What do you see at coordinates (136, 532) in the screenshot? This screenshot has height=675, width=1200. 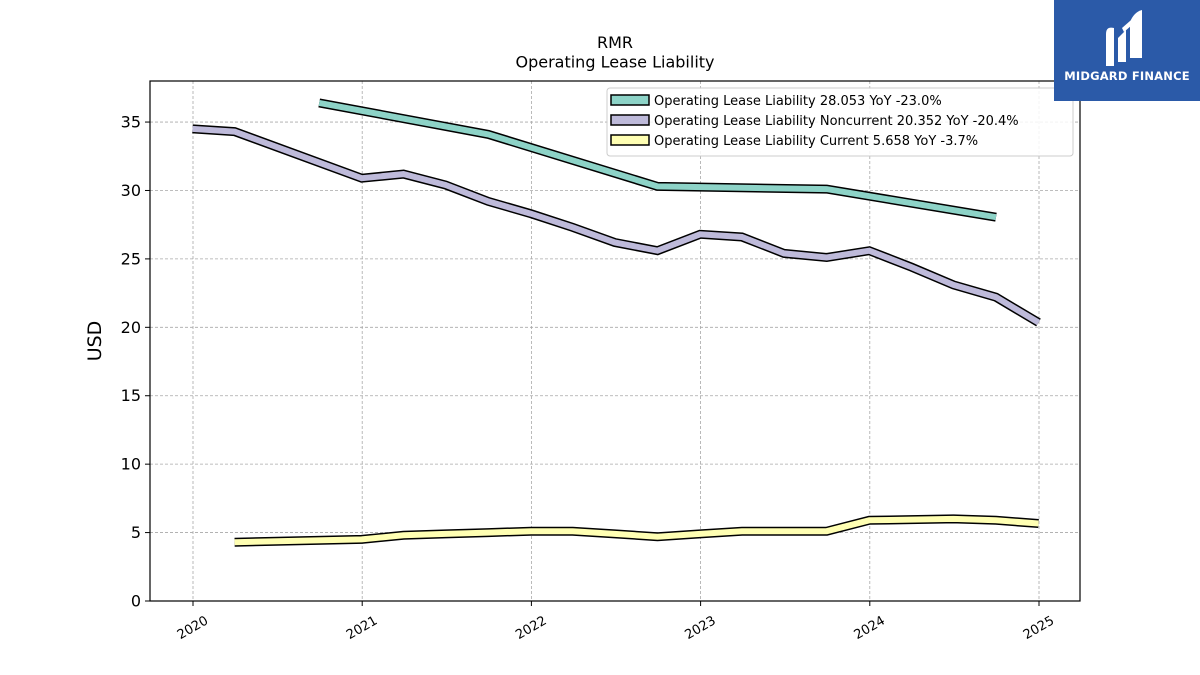 I see `y-tick-label: 5` at bounding box center [136, 532].